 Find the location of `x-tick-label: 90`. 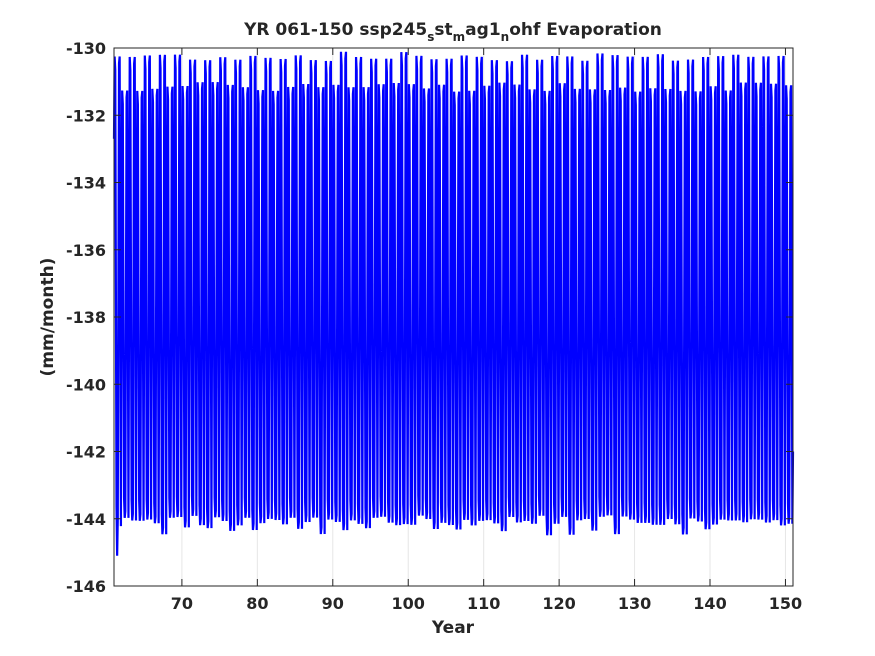

x-tick-label: 90 is located at coordinates (333, 603).